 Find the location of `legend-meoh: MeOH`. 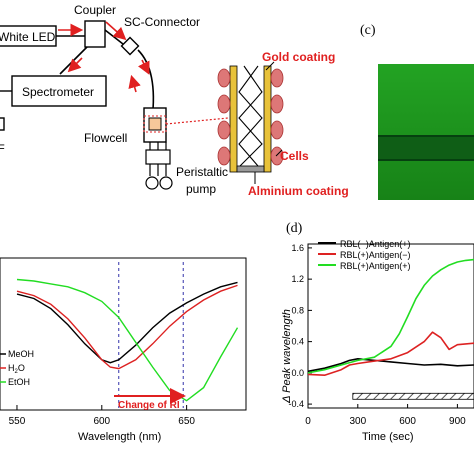

legend-meoh: MeOH is located at coordinates (21, 354).